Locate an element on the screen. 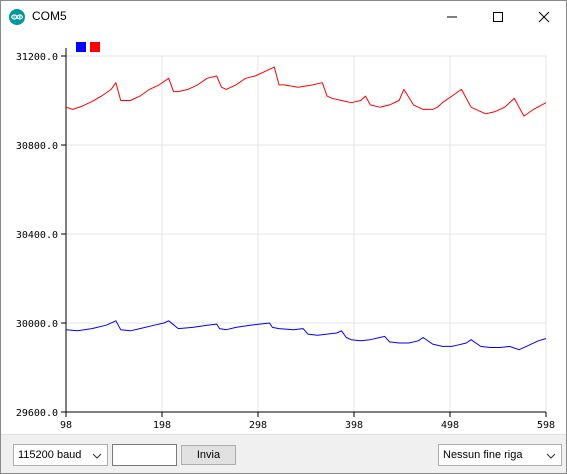  line-ending-select: Nessun fine riga is located at coordinates (500, 455).